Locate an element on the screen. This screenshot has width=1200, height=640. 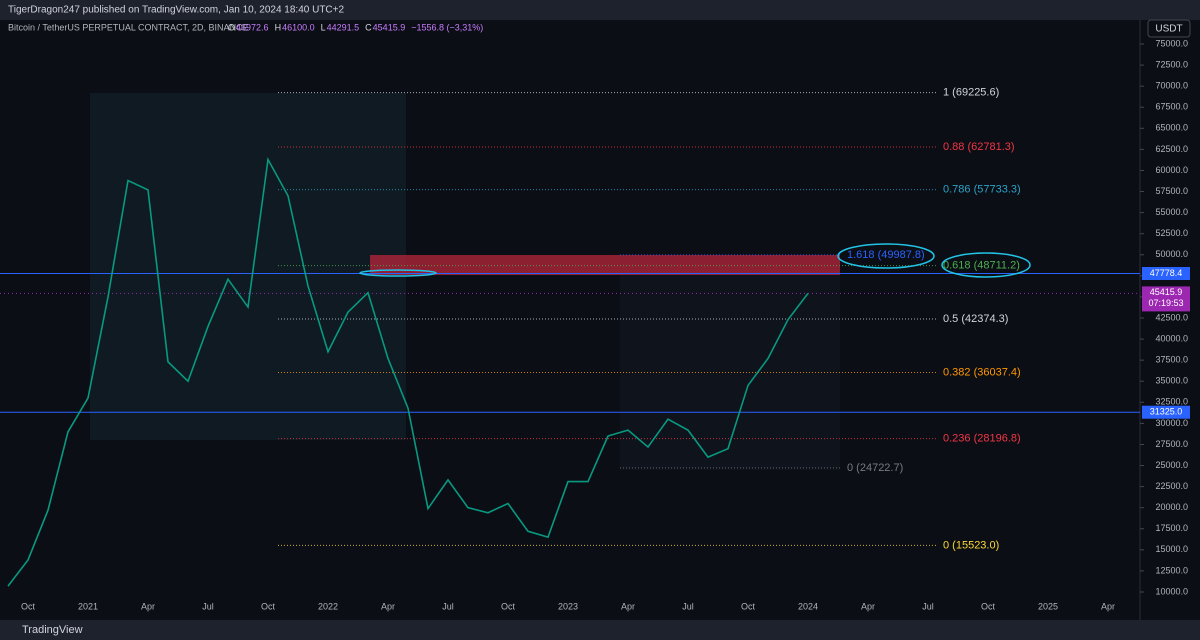
currency-button is located at coordinates (1169, 28).